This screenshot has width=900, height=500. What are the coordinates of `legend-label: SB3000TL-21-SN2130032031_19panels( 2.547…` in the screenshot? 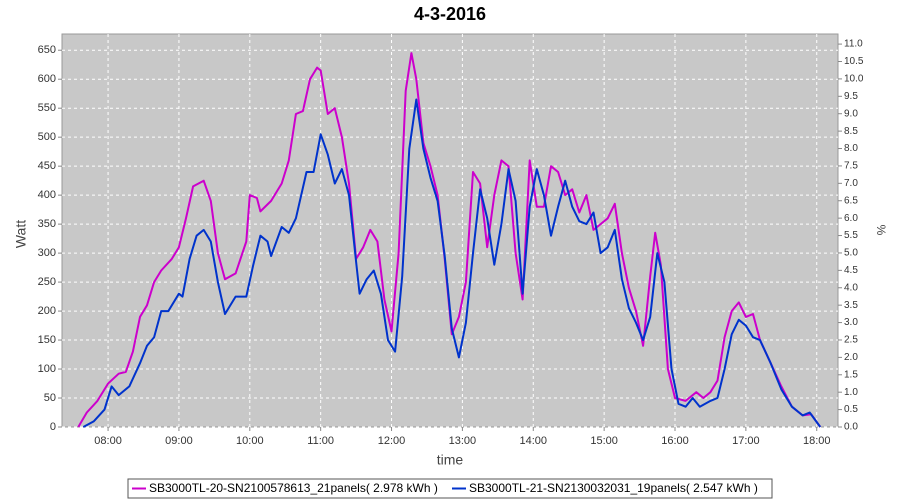 It's located at (613, 488).